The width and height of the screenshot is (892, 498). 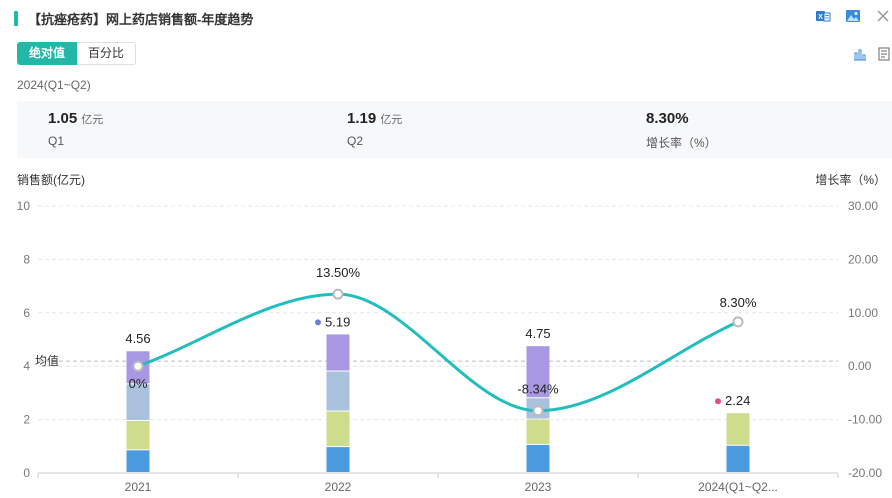 I want to click on metric-q2-unit: 亿元, so click(x=391, y=120).